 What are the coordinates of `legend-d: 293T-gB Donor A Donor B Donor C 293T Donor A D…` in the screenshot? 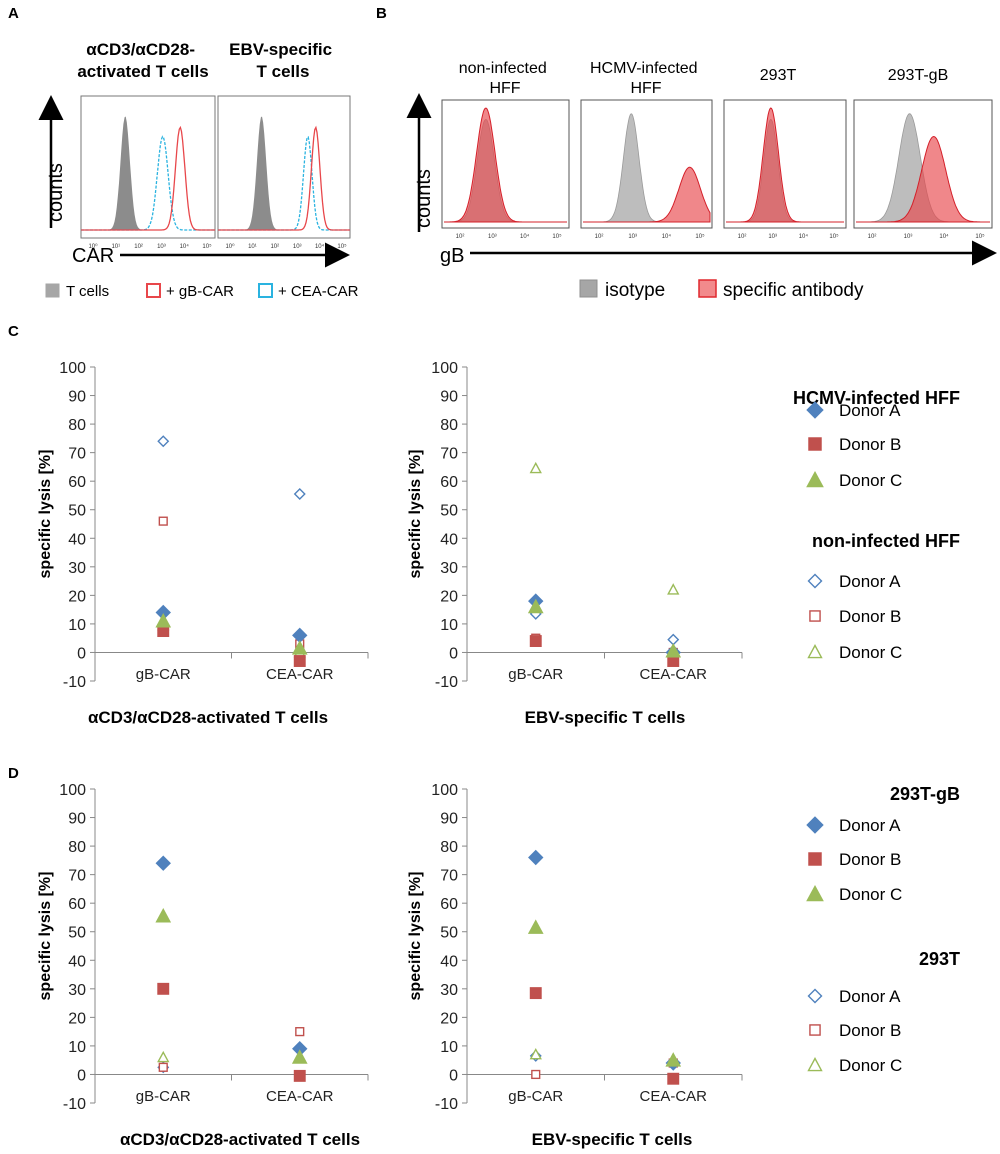 It's located at (883, 929).